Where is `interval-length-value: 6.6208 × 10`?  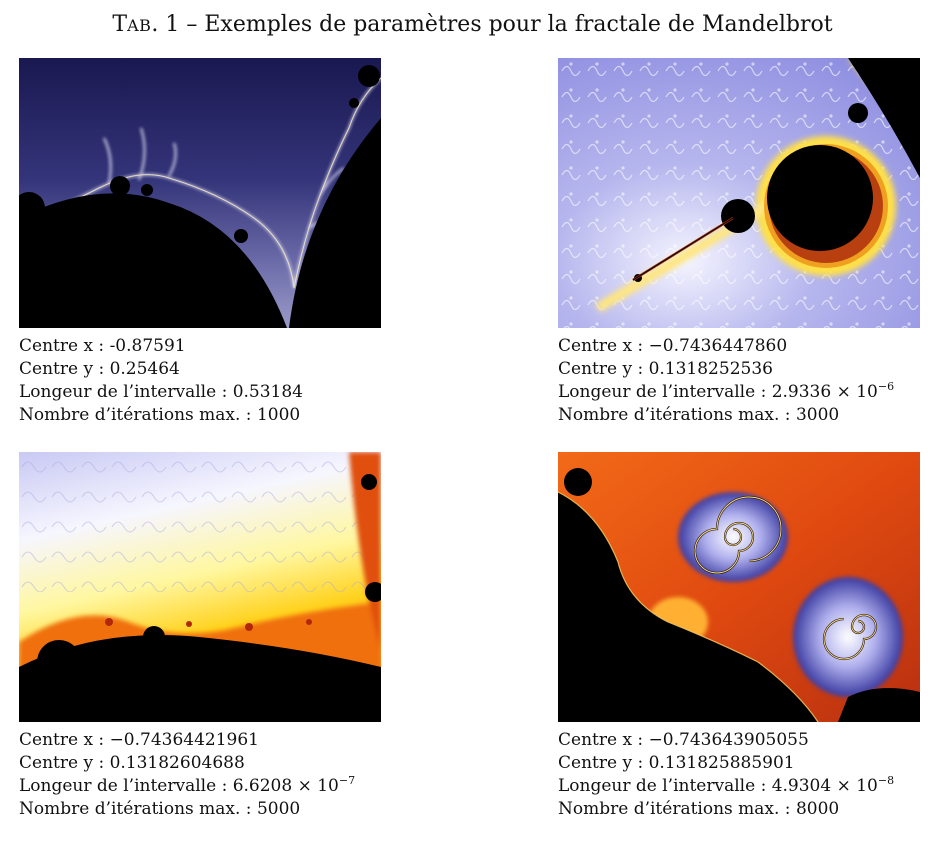 interval-length-value: 6.6208 × 10 is located at coordinates (285, 786).